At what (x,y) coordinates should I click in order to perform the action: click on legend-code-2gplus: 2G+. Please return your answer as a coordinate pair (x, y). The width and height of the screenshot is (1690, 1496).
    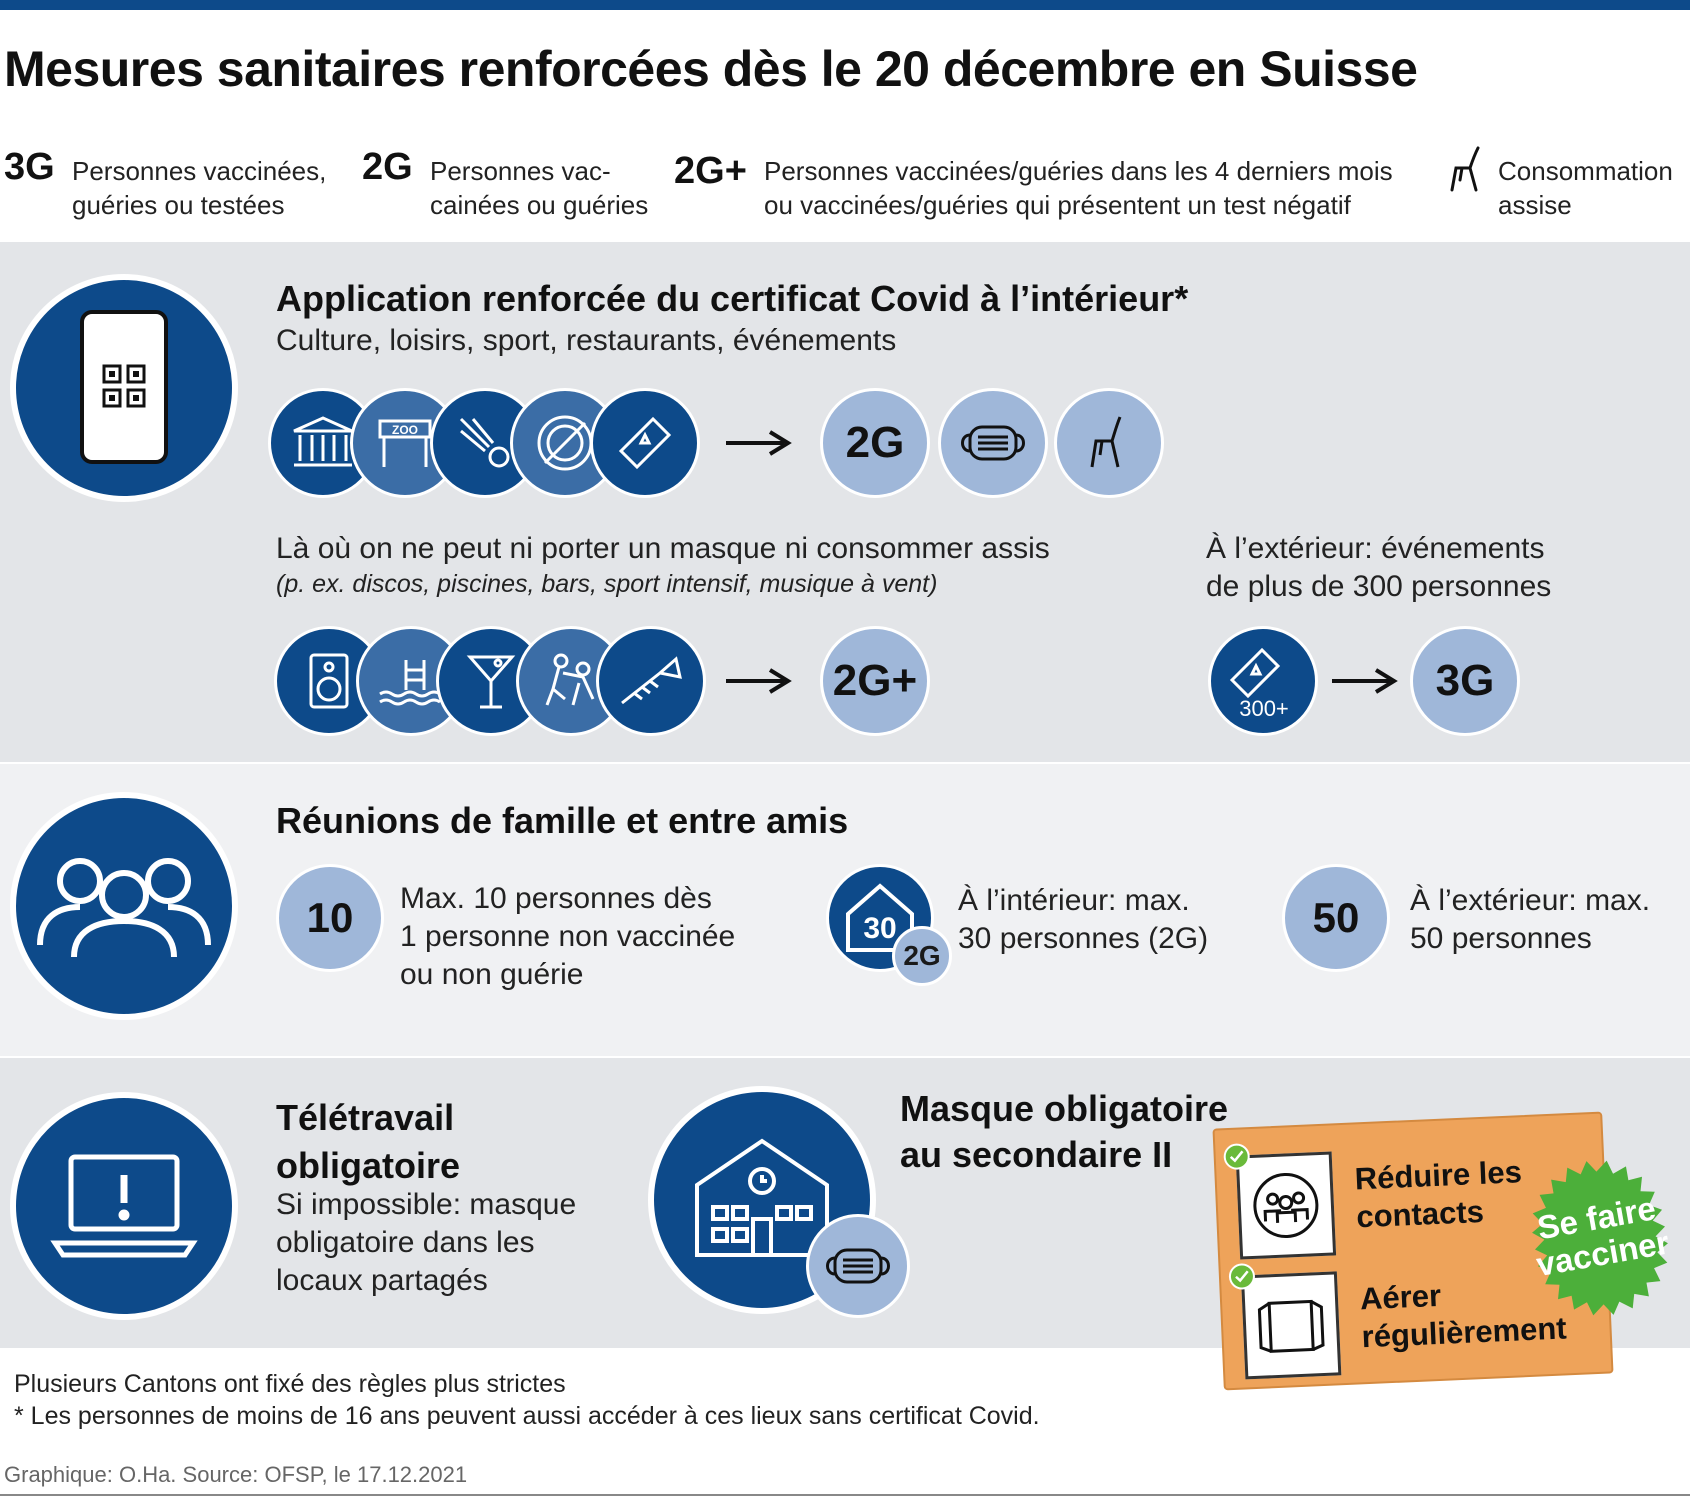
    Looking at the image, I should click on (710, 171).